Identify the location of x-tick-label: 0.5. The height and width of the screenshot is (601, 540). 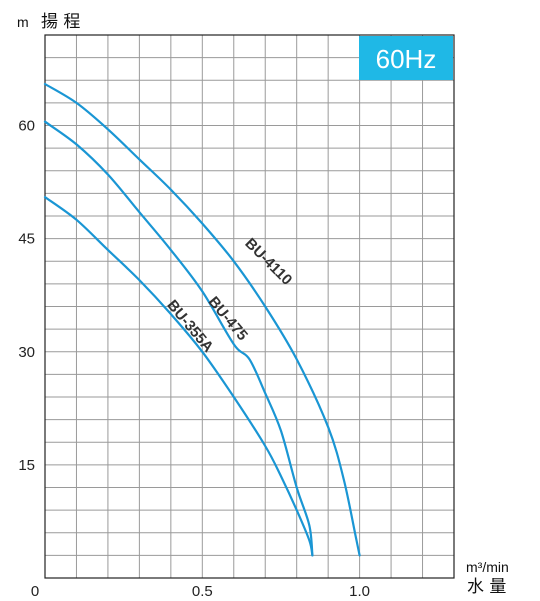
(202, 591).